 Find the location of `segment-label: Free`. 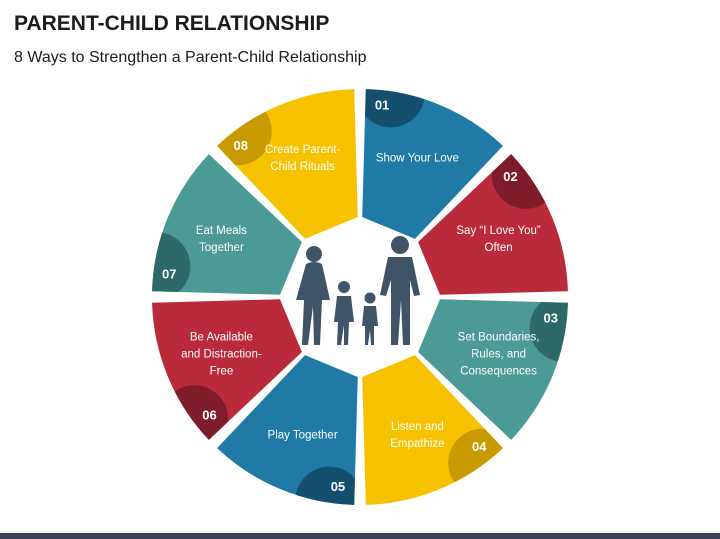

segment-label: Free is located at coordinates (222, 371).